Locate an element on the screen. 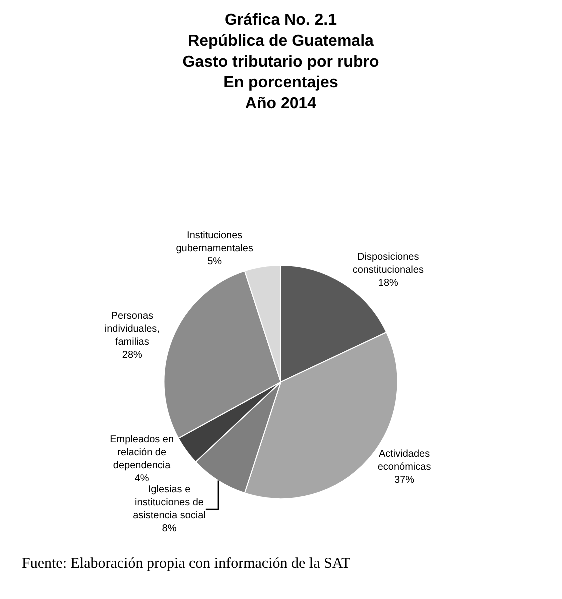  source-note: Fuente: Elaboración propia con información de la SAT is located at coordinates (186, 564).